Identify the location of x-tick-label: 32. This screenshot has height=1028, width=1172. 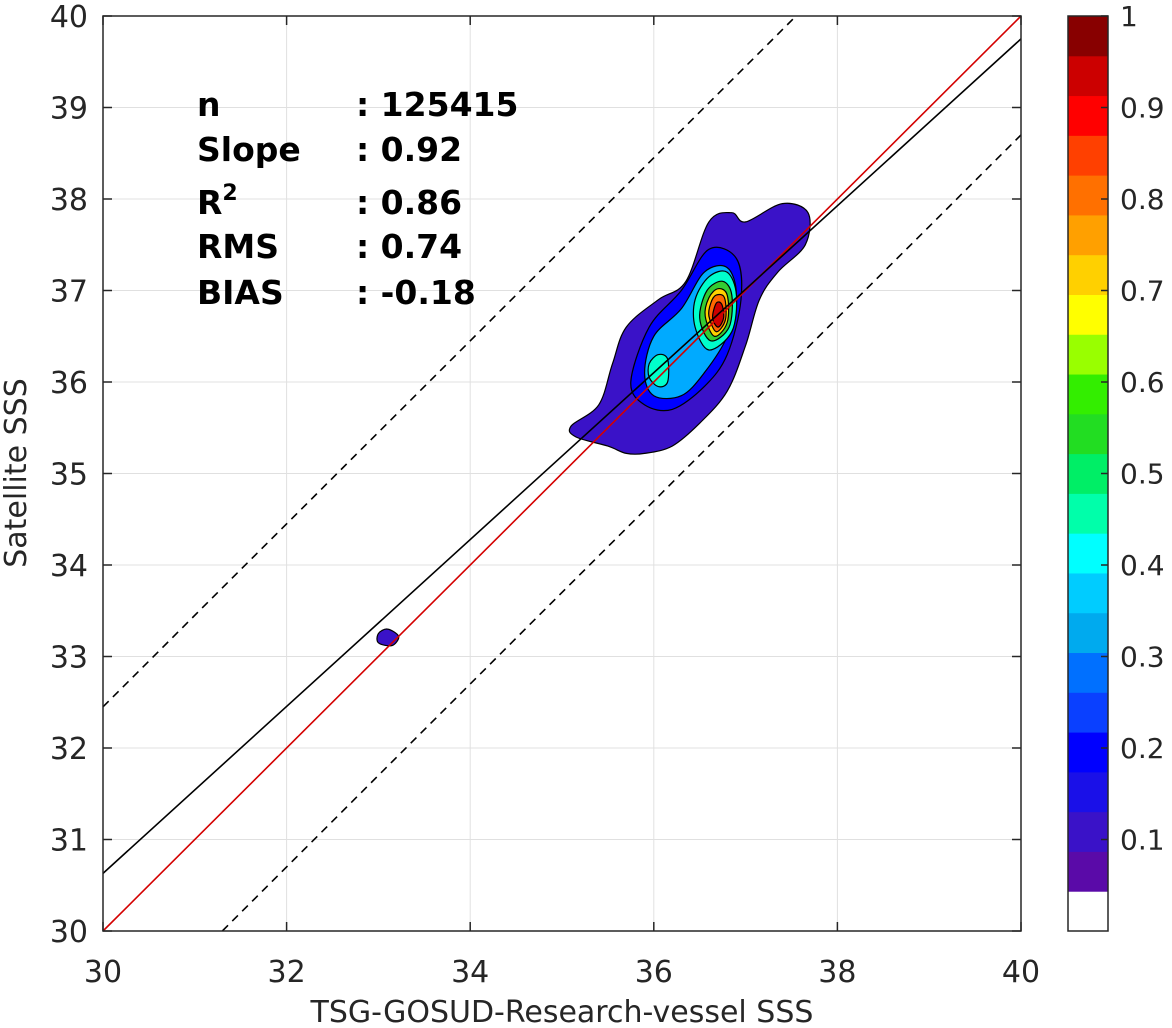
(287, 972).